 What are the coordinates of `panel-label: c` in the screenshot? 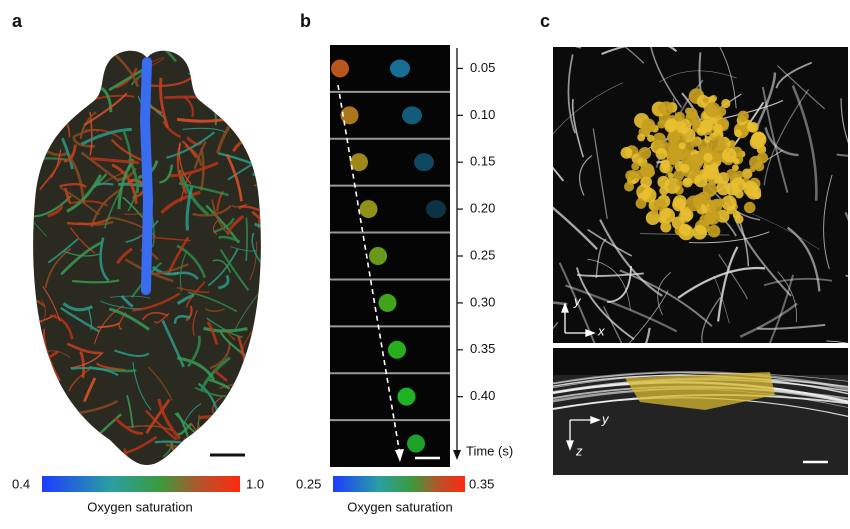 It's located at (545, 21).